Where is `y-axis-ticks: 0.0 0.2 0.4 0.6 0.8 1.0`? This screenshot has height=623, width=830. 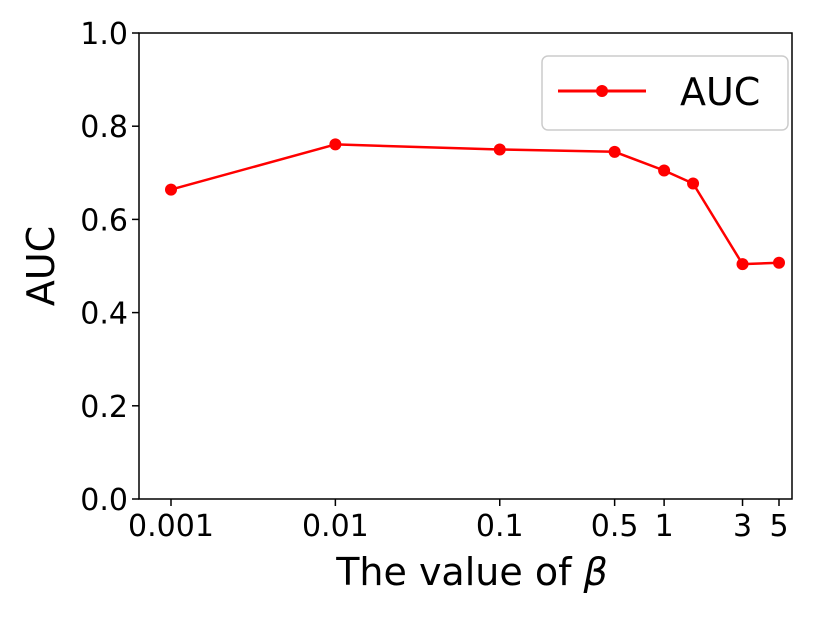 y-axis-ticks: 0.0 0.2 0.4 0.6 0.8 1.0 is located at coordinates (109, 267).